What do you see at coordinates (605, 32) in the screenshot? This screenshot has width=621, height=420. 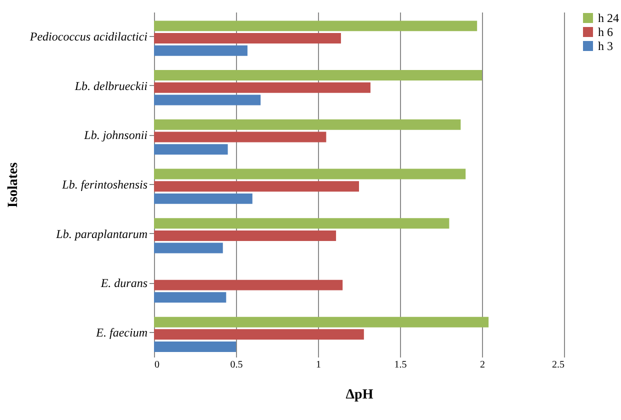 I see `legend-label: h 6` at bounding box center [605, 32].